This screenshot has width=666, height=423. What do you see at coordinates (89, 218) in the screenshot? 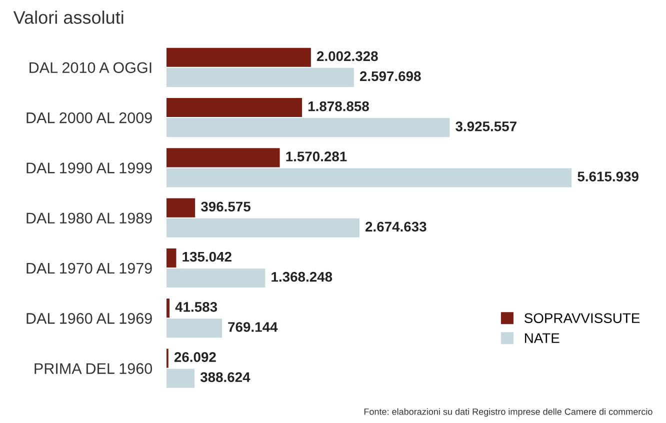
I see `y-tick-label: DAL 1980 AL 1989` at bounding box center [89, 218].